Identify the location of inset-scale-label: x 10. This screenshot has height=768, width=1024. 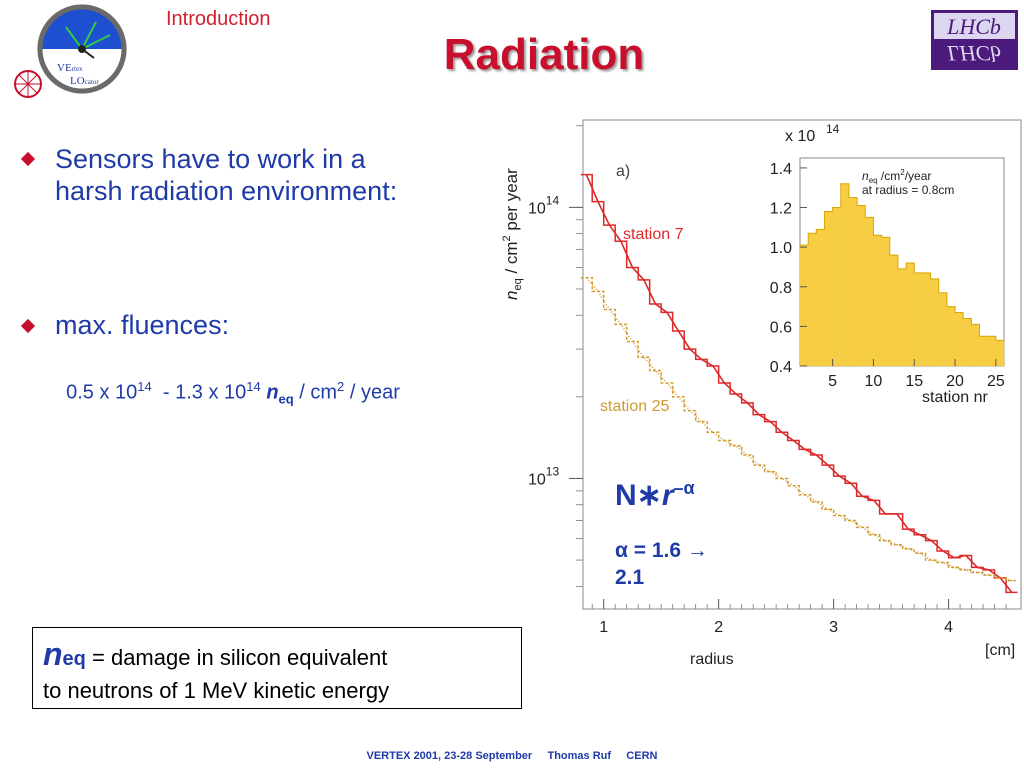
(800, 136).